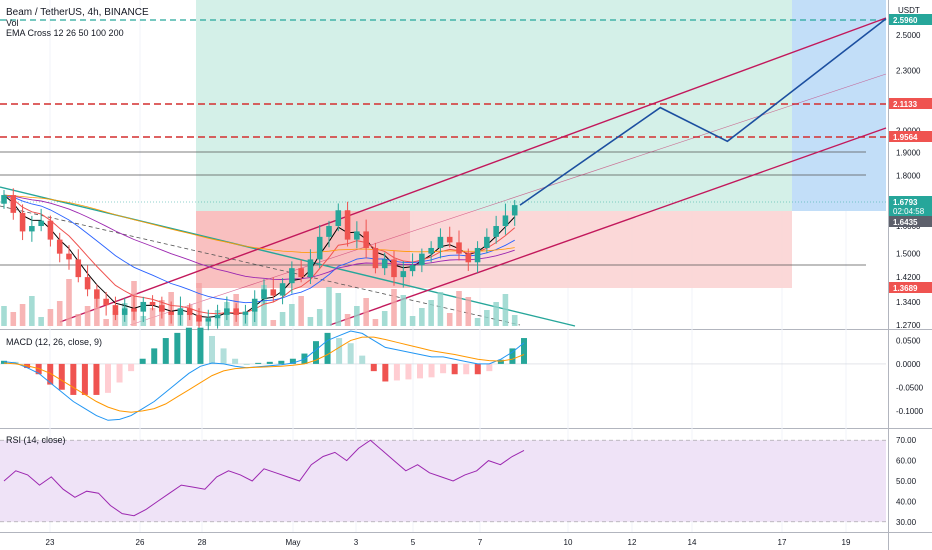 Image resolution: width=932 pixels, height=550 pixels. Describe the element at coordinates (908, 35) in the screenshot. I see `price-tick: 2.5000` at that location.